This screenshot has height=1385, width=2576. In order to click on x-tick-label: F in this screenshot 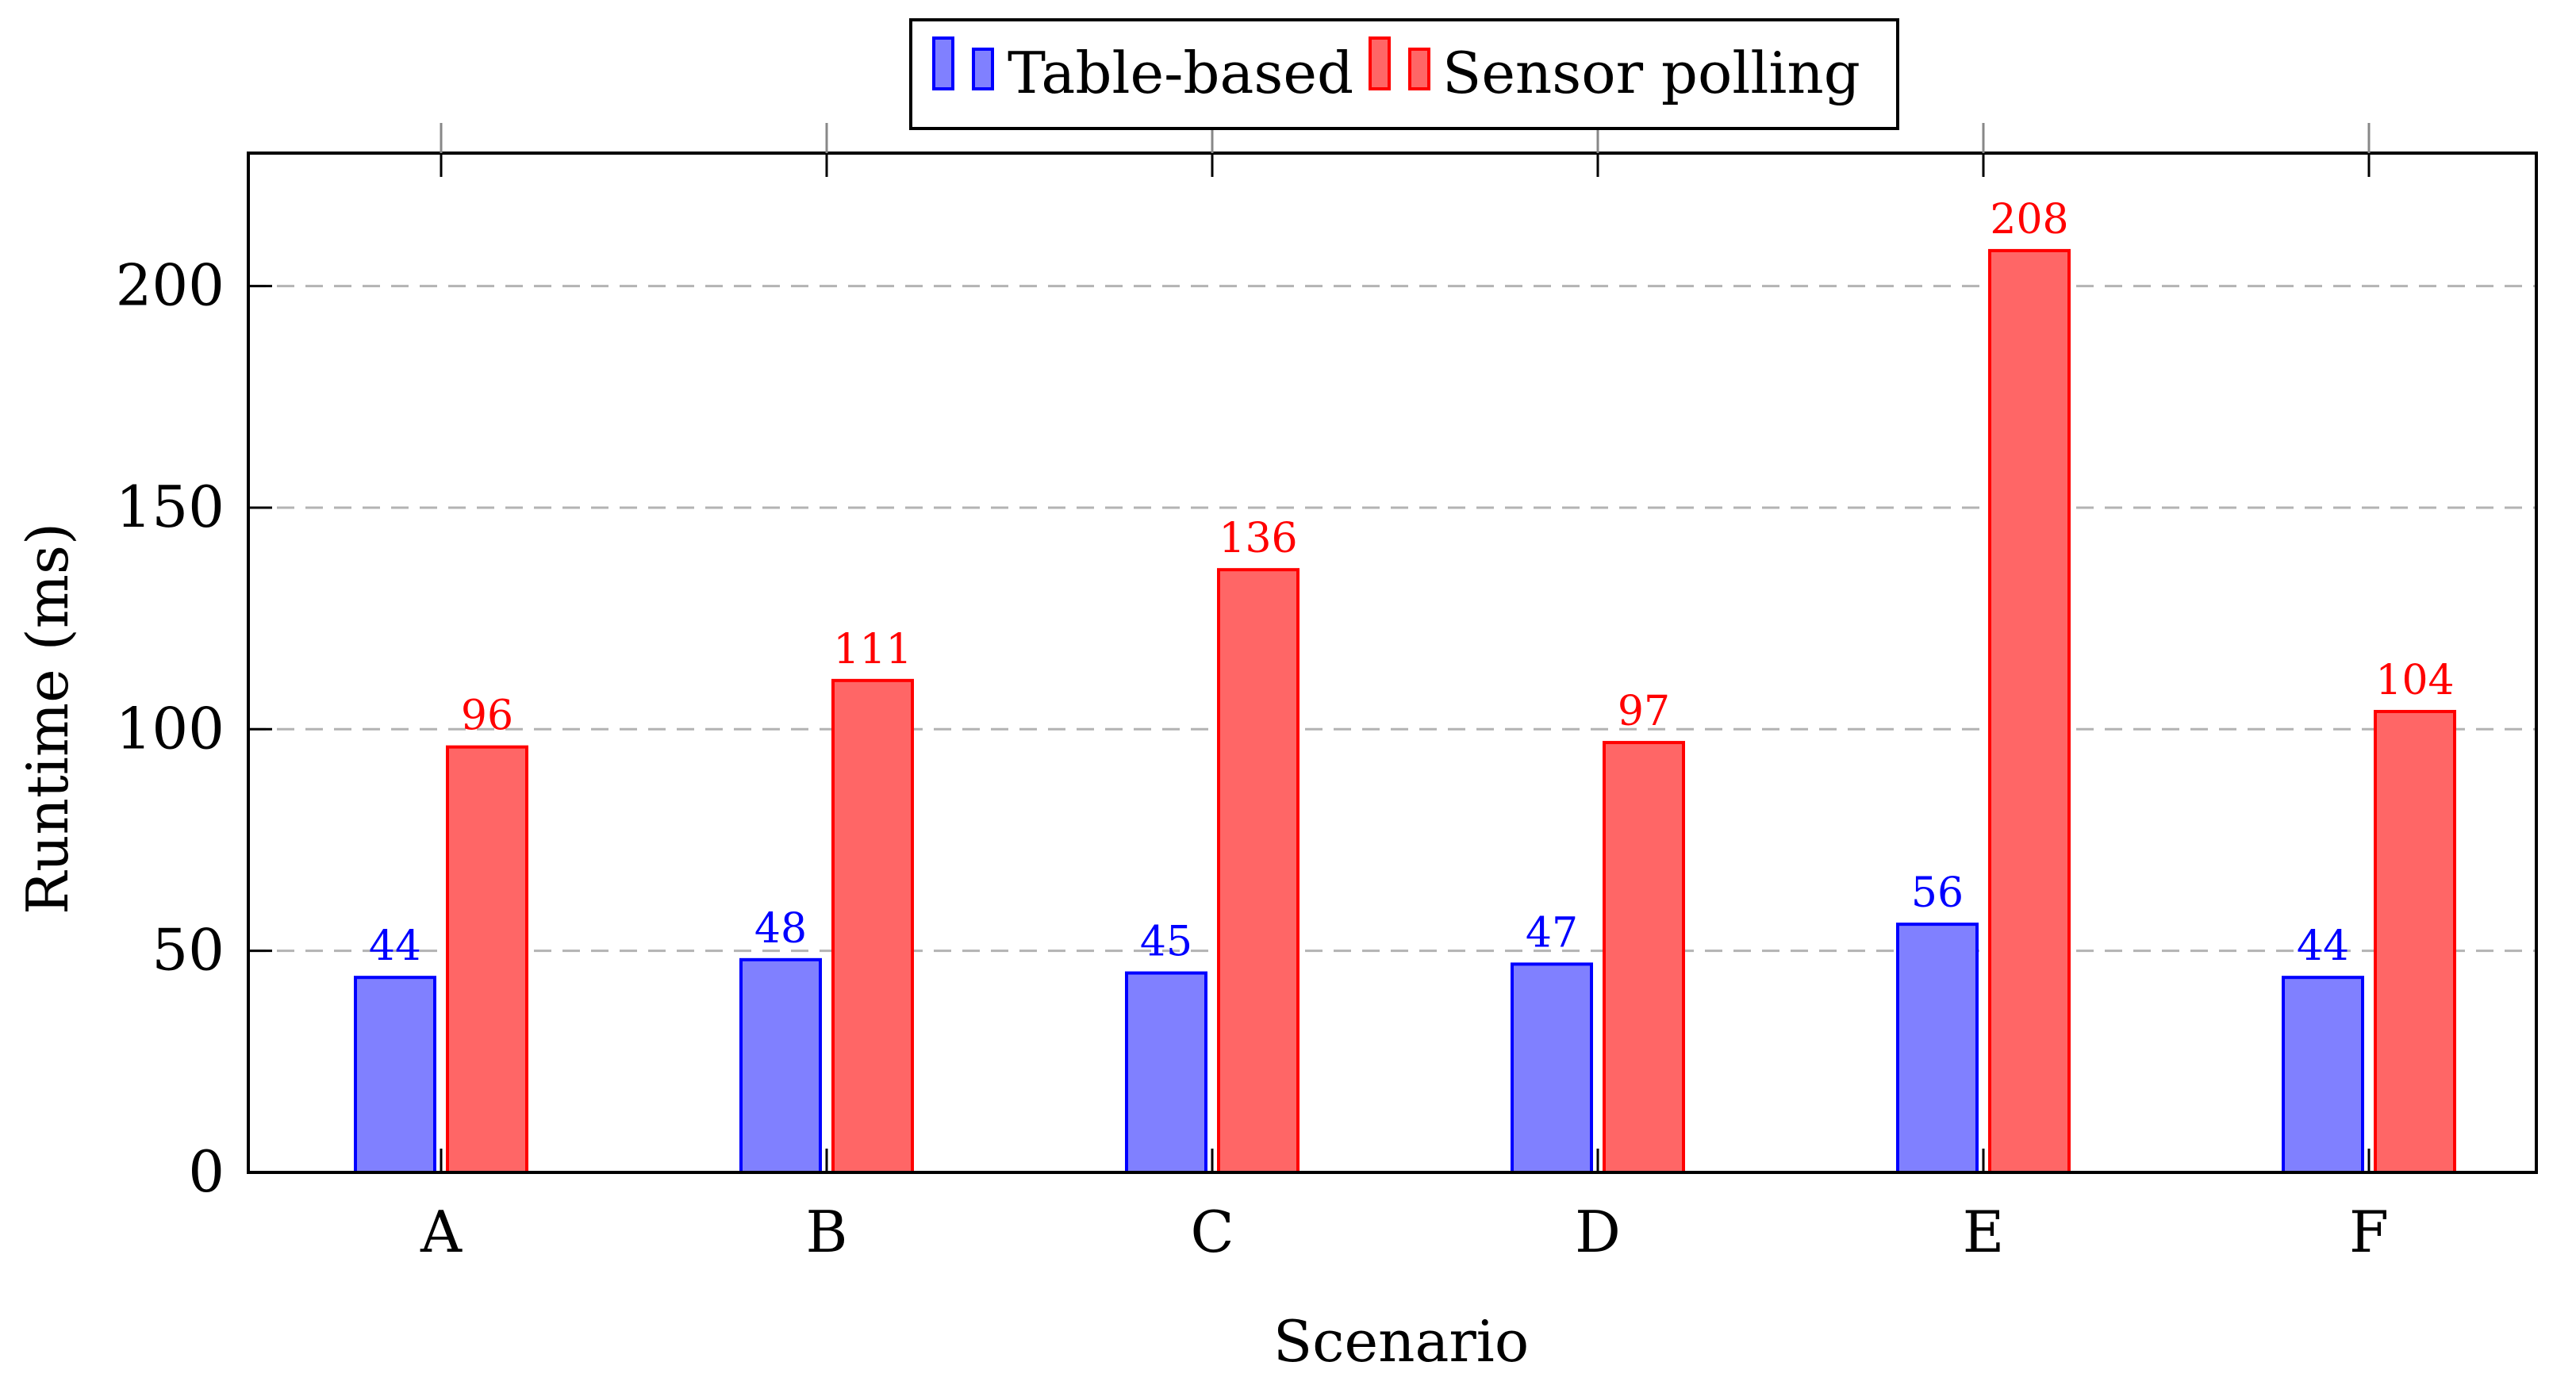, I will do `click(2369, 1232)`.